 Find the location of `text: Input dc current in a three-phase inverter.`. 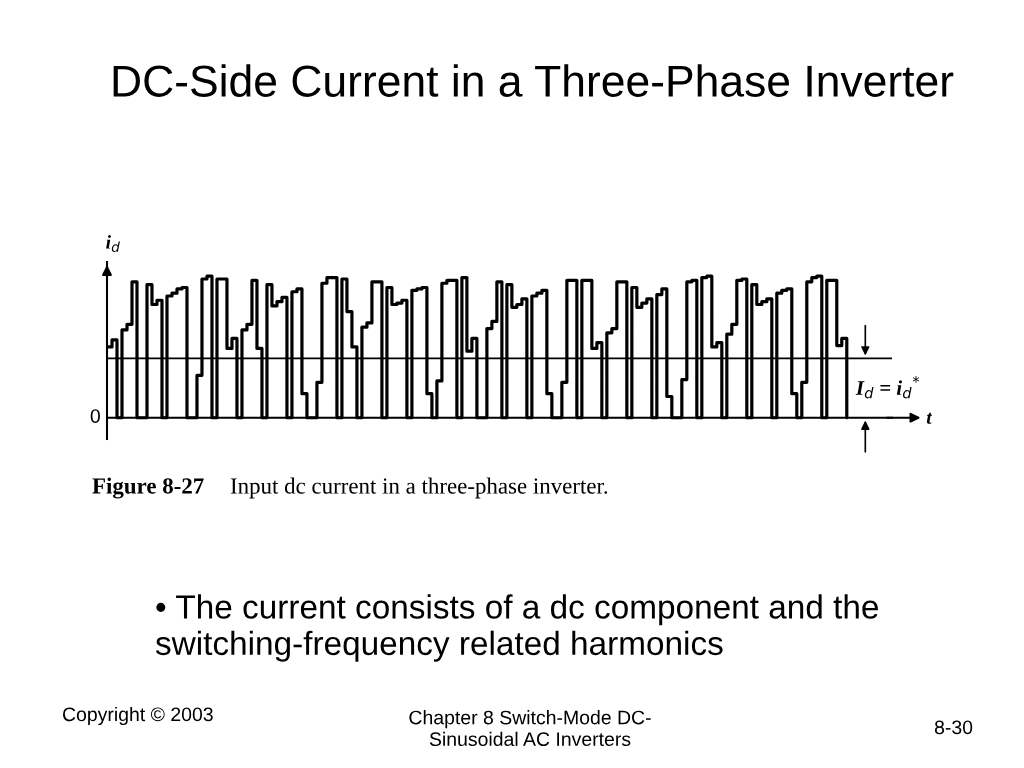

text: Input dc current in a three-phase inverter. is located at coordinates (419, 488).